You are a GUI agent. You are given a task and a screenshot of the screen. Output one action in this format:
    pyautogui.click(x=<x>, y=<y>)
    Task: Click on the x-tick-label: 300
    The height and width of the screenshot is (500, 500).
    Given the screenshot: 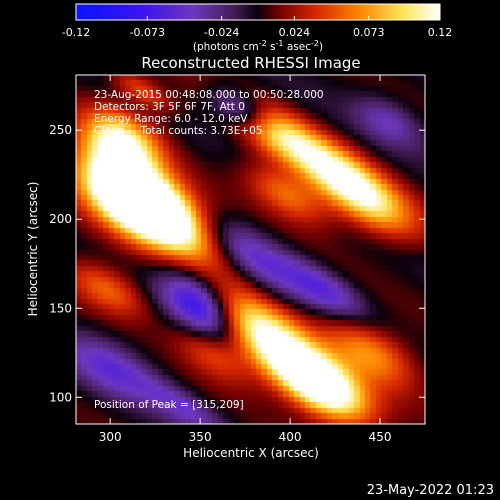 What is the action you would take?
    pyautogui.click(x=110, y=437)
    